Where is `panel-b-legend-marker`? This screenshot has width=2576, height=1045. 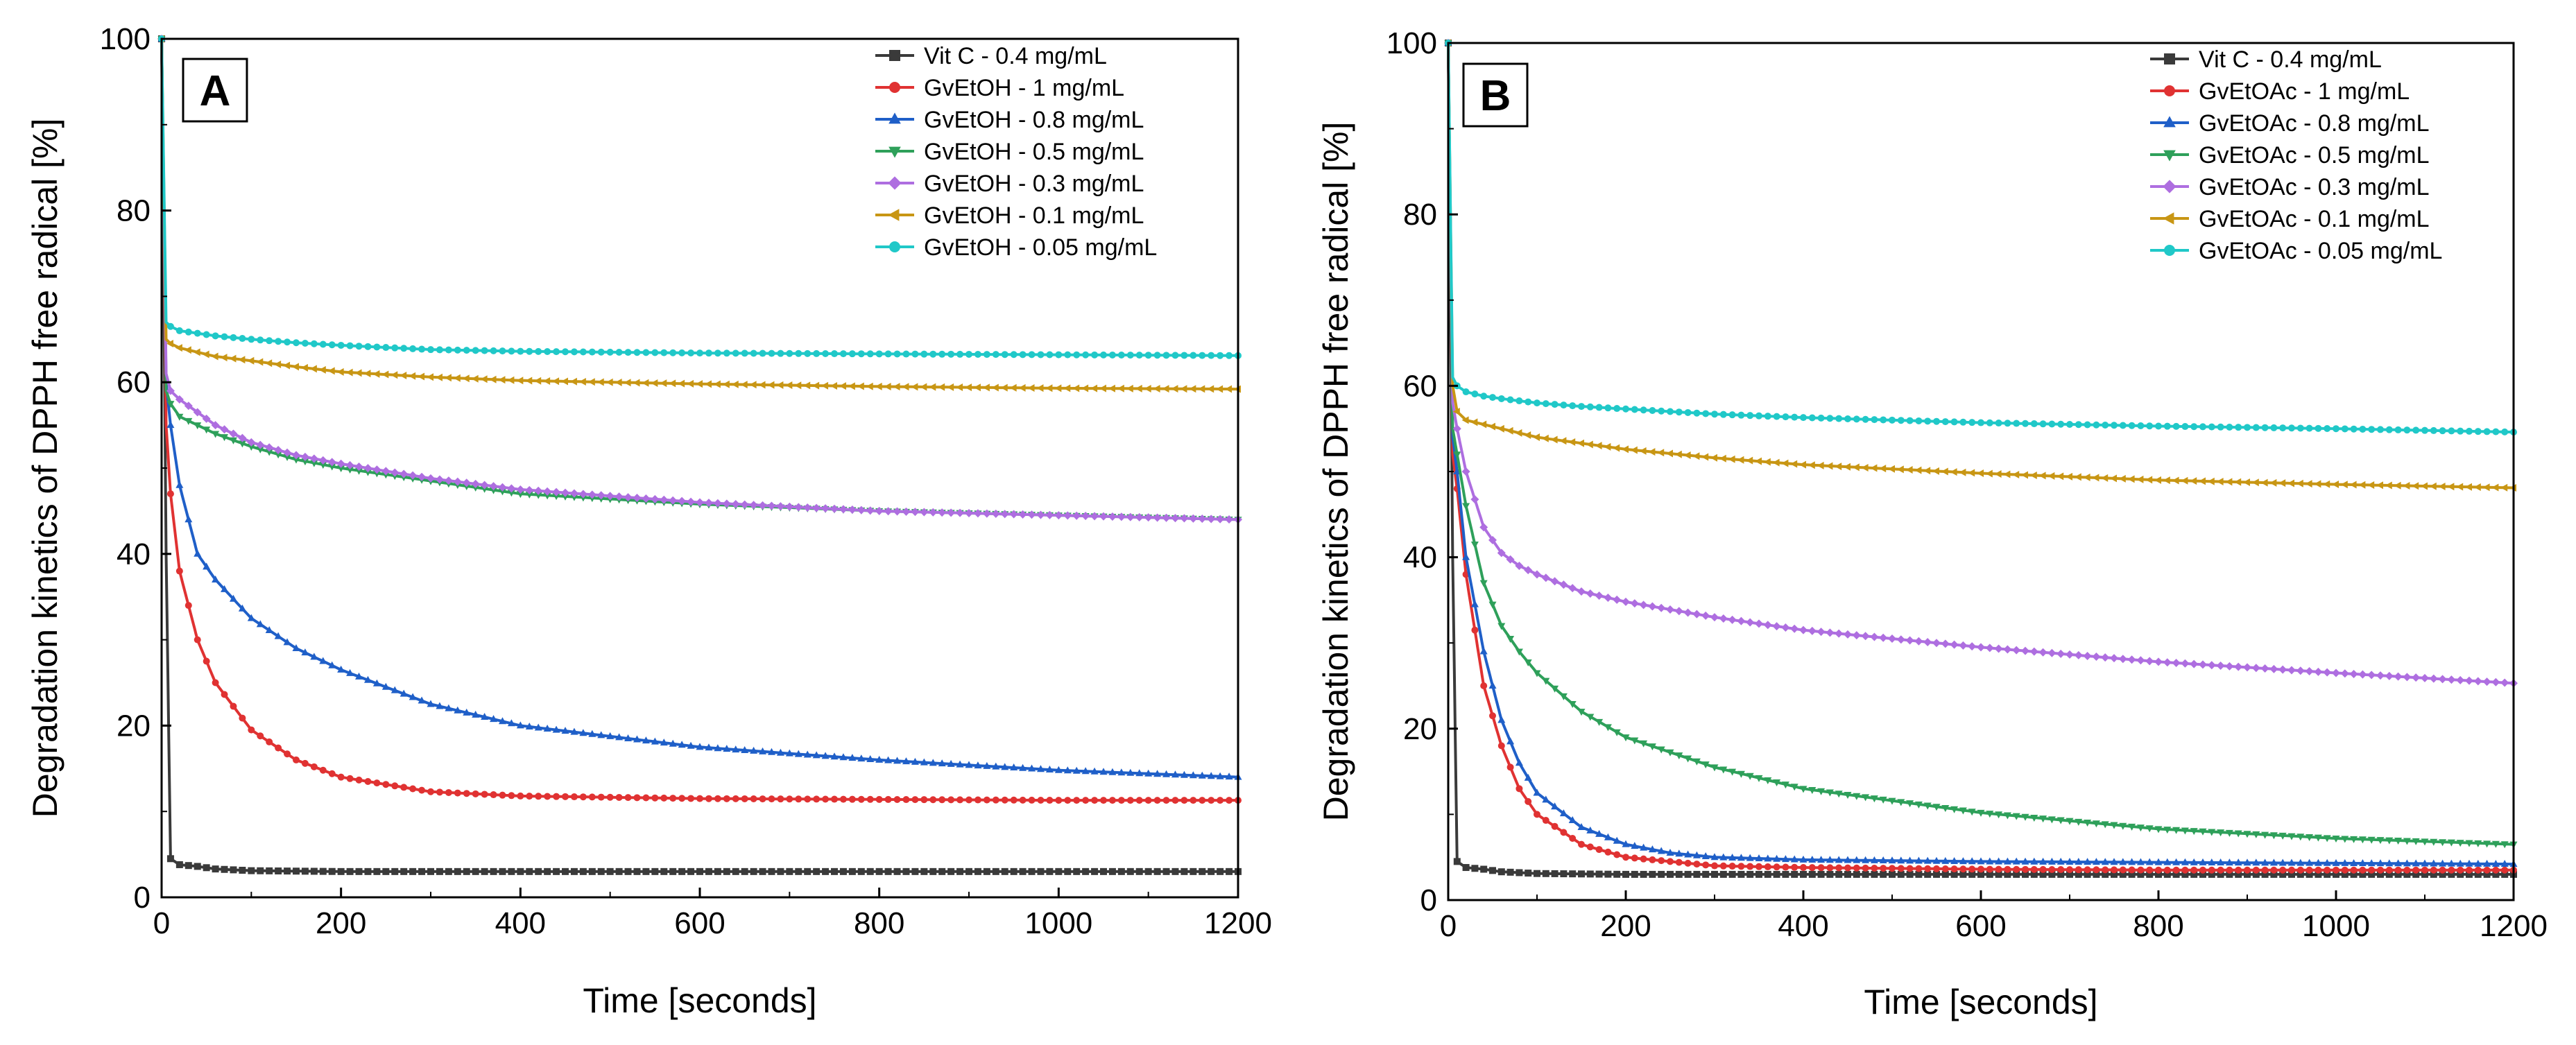
panel-b-legend-marker is located at coordinates (2169, 91).